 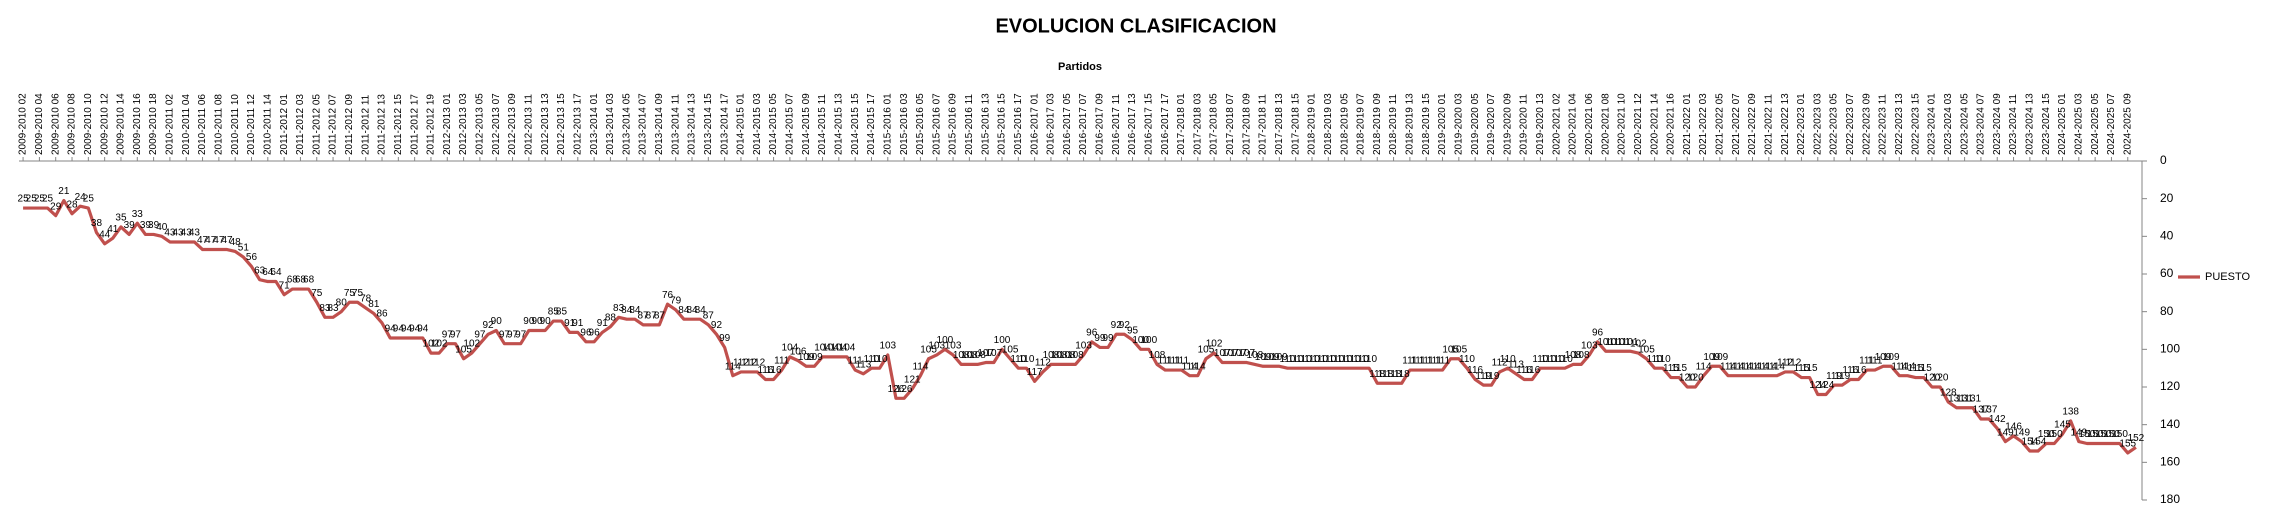 What do you see at coordinates (675, 124) in the screenshot?
I see `x-tick-label: 2013-2014 11` at bounding box center [675, 124].